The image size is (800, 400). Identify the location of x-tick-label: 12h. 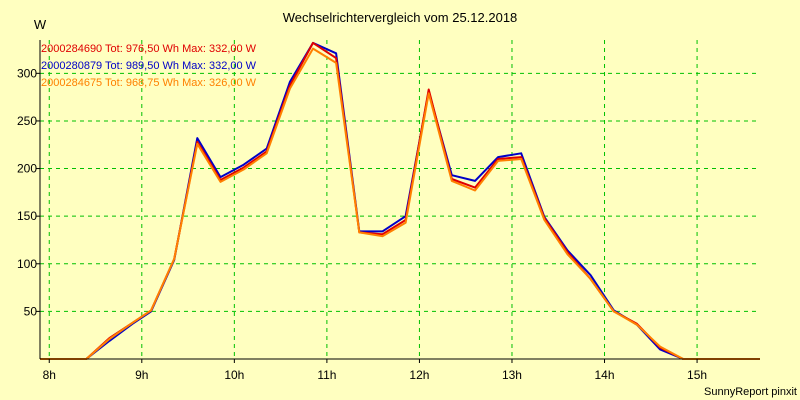
(419, 375).